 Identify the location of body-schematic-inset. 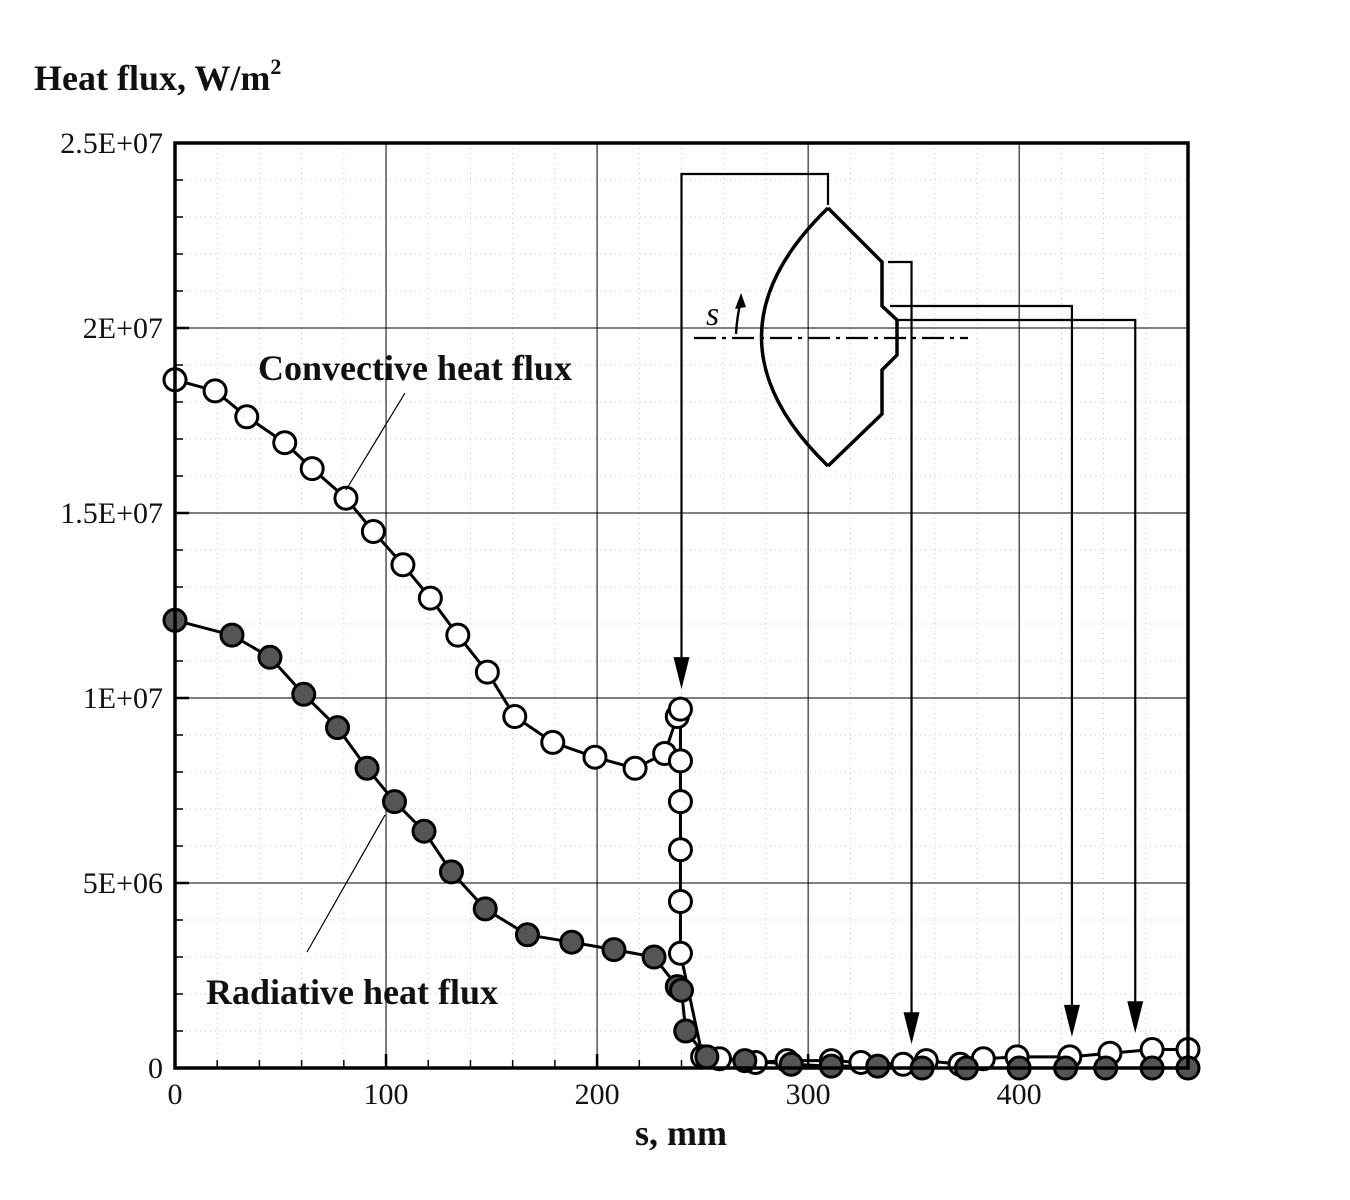
(831, 337).